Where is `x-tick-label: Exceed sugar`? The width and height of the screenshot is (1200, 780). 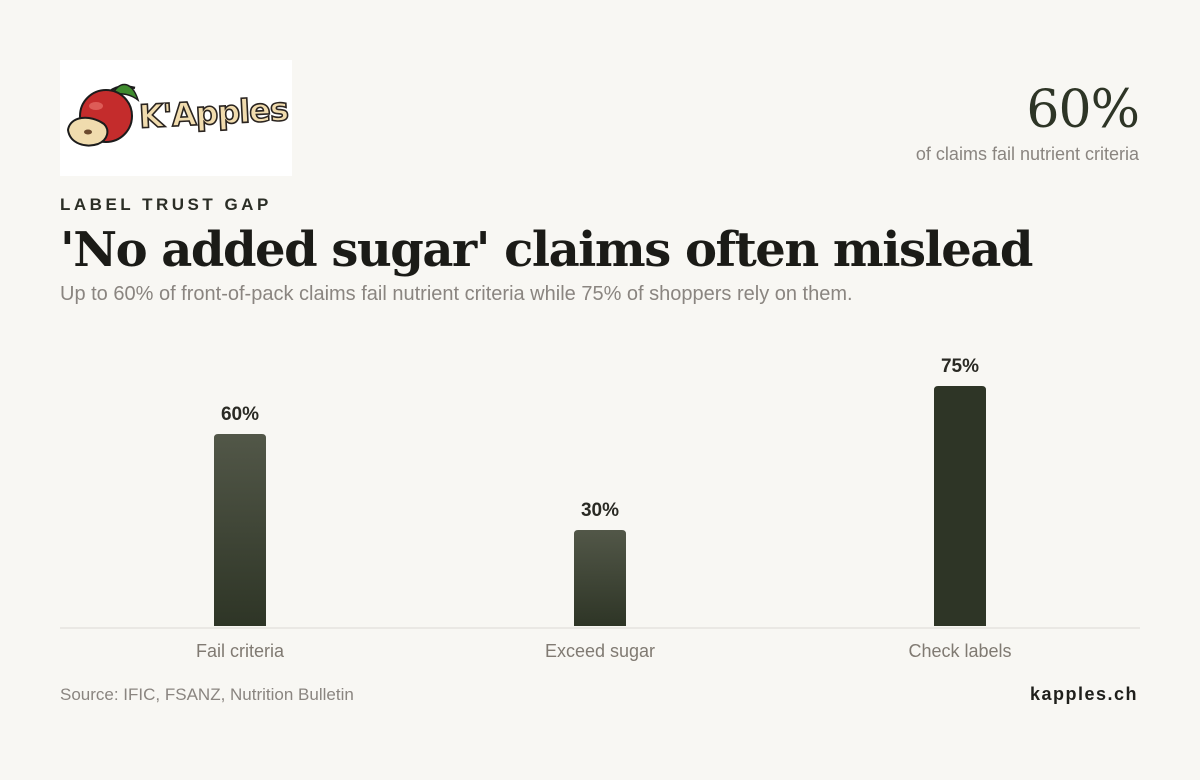
x-tick-label: Exceed sugar is located at coordinates (600, 651).